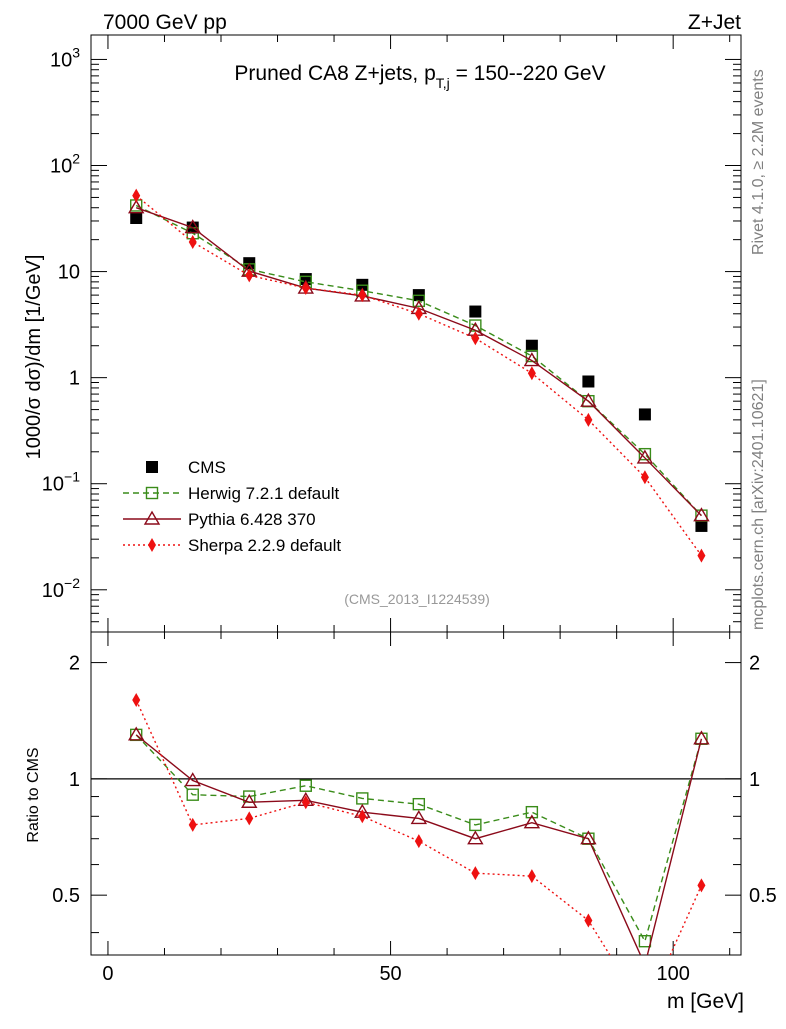 The image size is (786, 1029). I want to click on x-tick-label: 100, so click(672, 974).